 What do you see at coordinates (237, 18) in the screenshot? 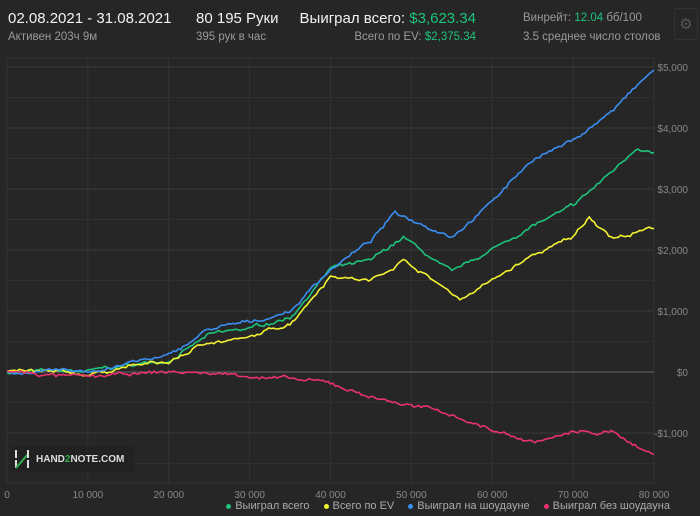
I see `hands-count: 80 195 Руки` at bounding box center [237, 18].